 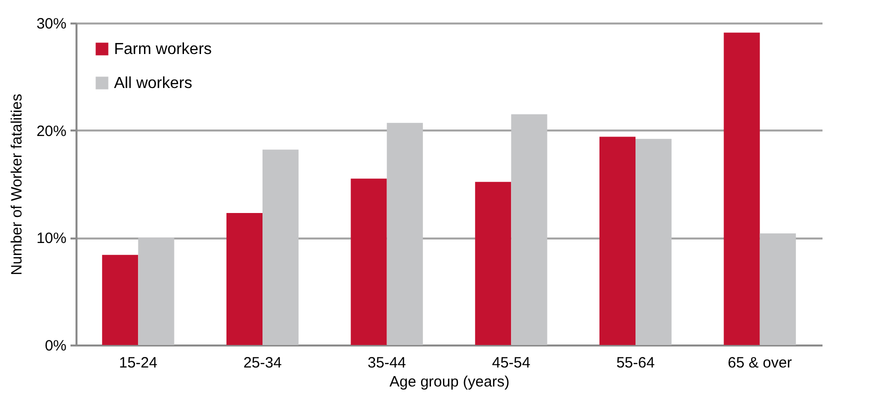 I want to click on x-tick-label: 65 & over, so click(x=760, y=363).